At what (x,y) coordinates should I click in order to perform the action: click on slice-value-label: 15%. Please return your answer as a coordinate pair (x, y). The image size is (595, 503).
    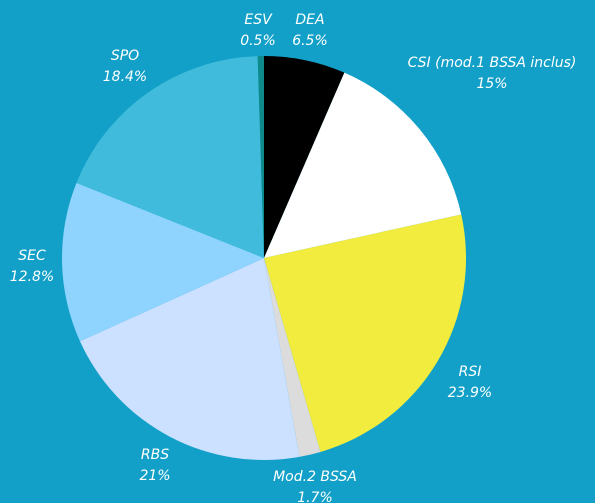
    Looking at the image, I should click on (491, 84).